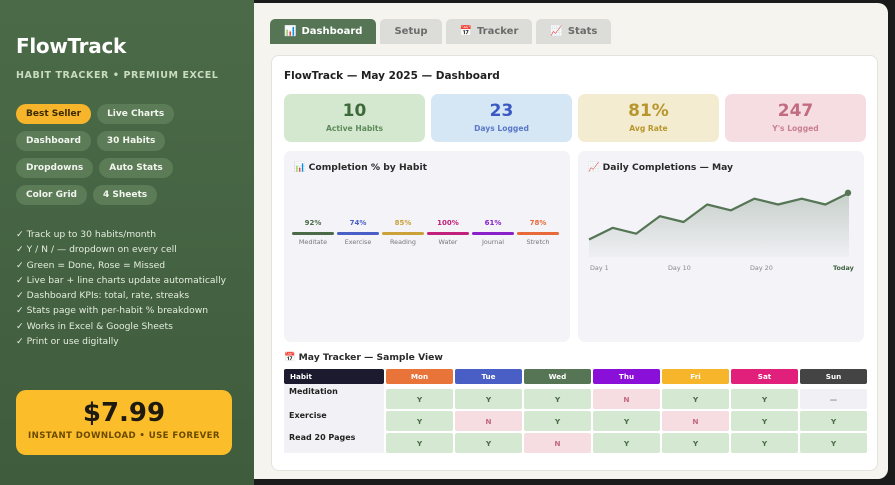  Describe the element at coordinates (695, 376) in the screenshot. I see `day-header-fri: Fri` at that location.